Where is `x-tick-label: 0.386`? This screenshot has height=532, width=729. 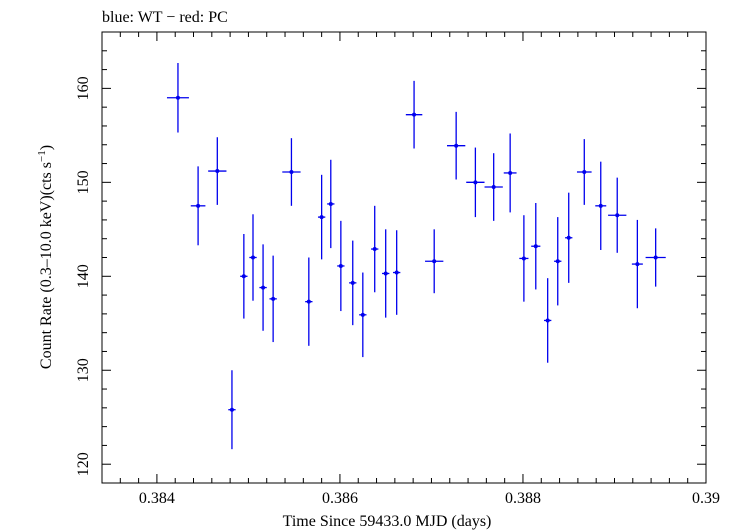
x-tick-label: 0.386 is located at coordinates (340, 498).